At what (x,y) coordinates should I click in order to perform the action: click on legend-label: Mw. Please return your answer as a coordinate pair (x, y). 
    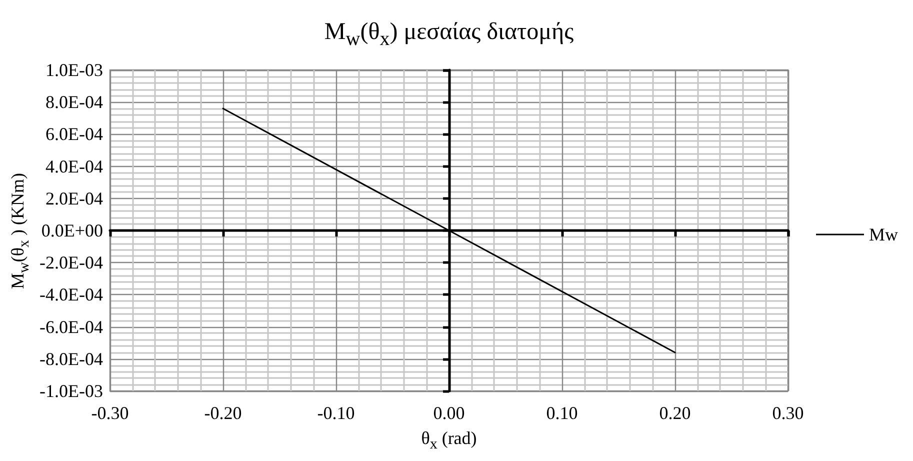
    Looking at the image, I should click on (883, 234).